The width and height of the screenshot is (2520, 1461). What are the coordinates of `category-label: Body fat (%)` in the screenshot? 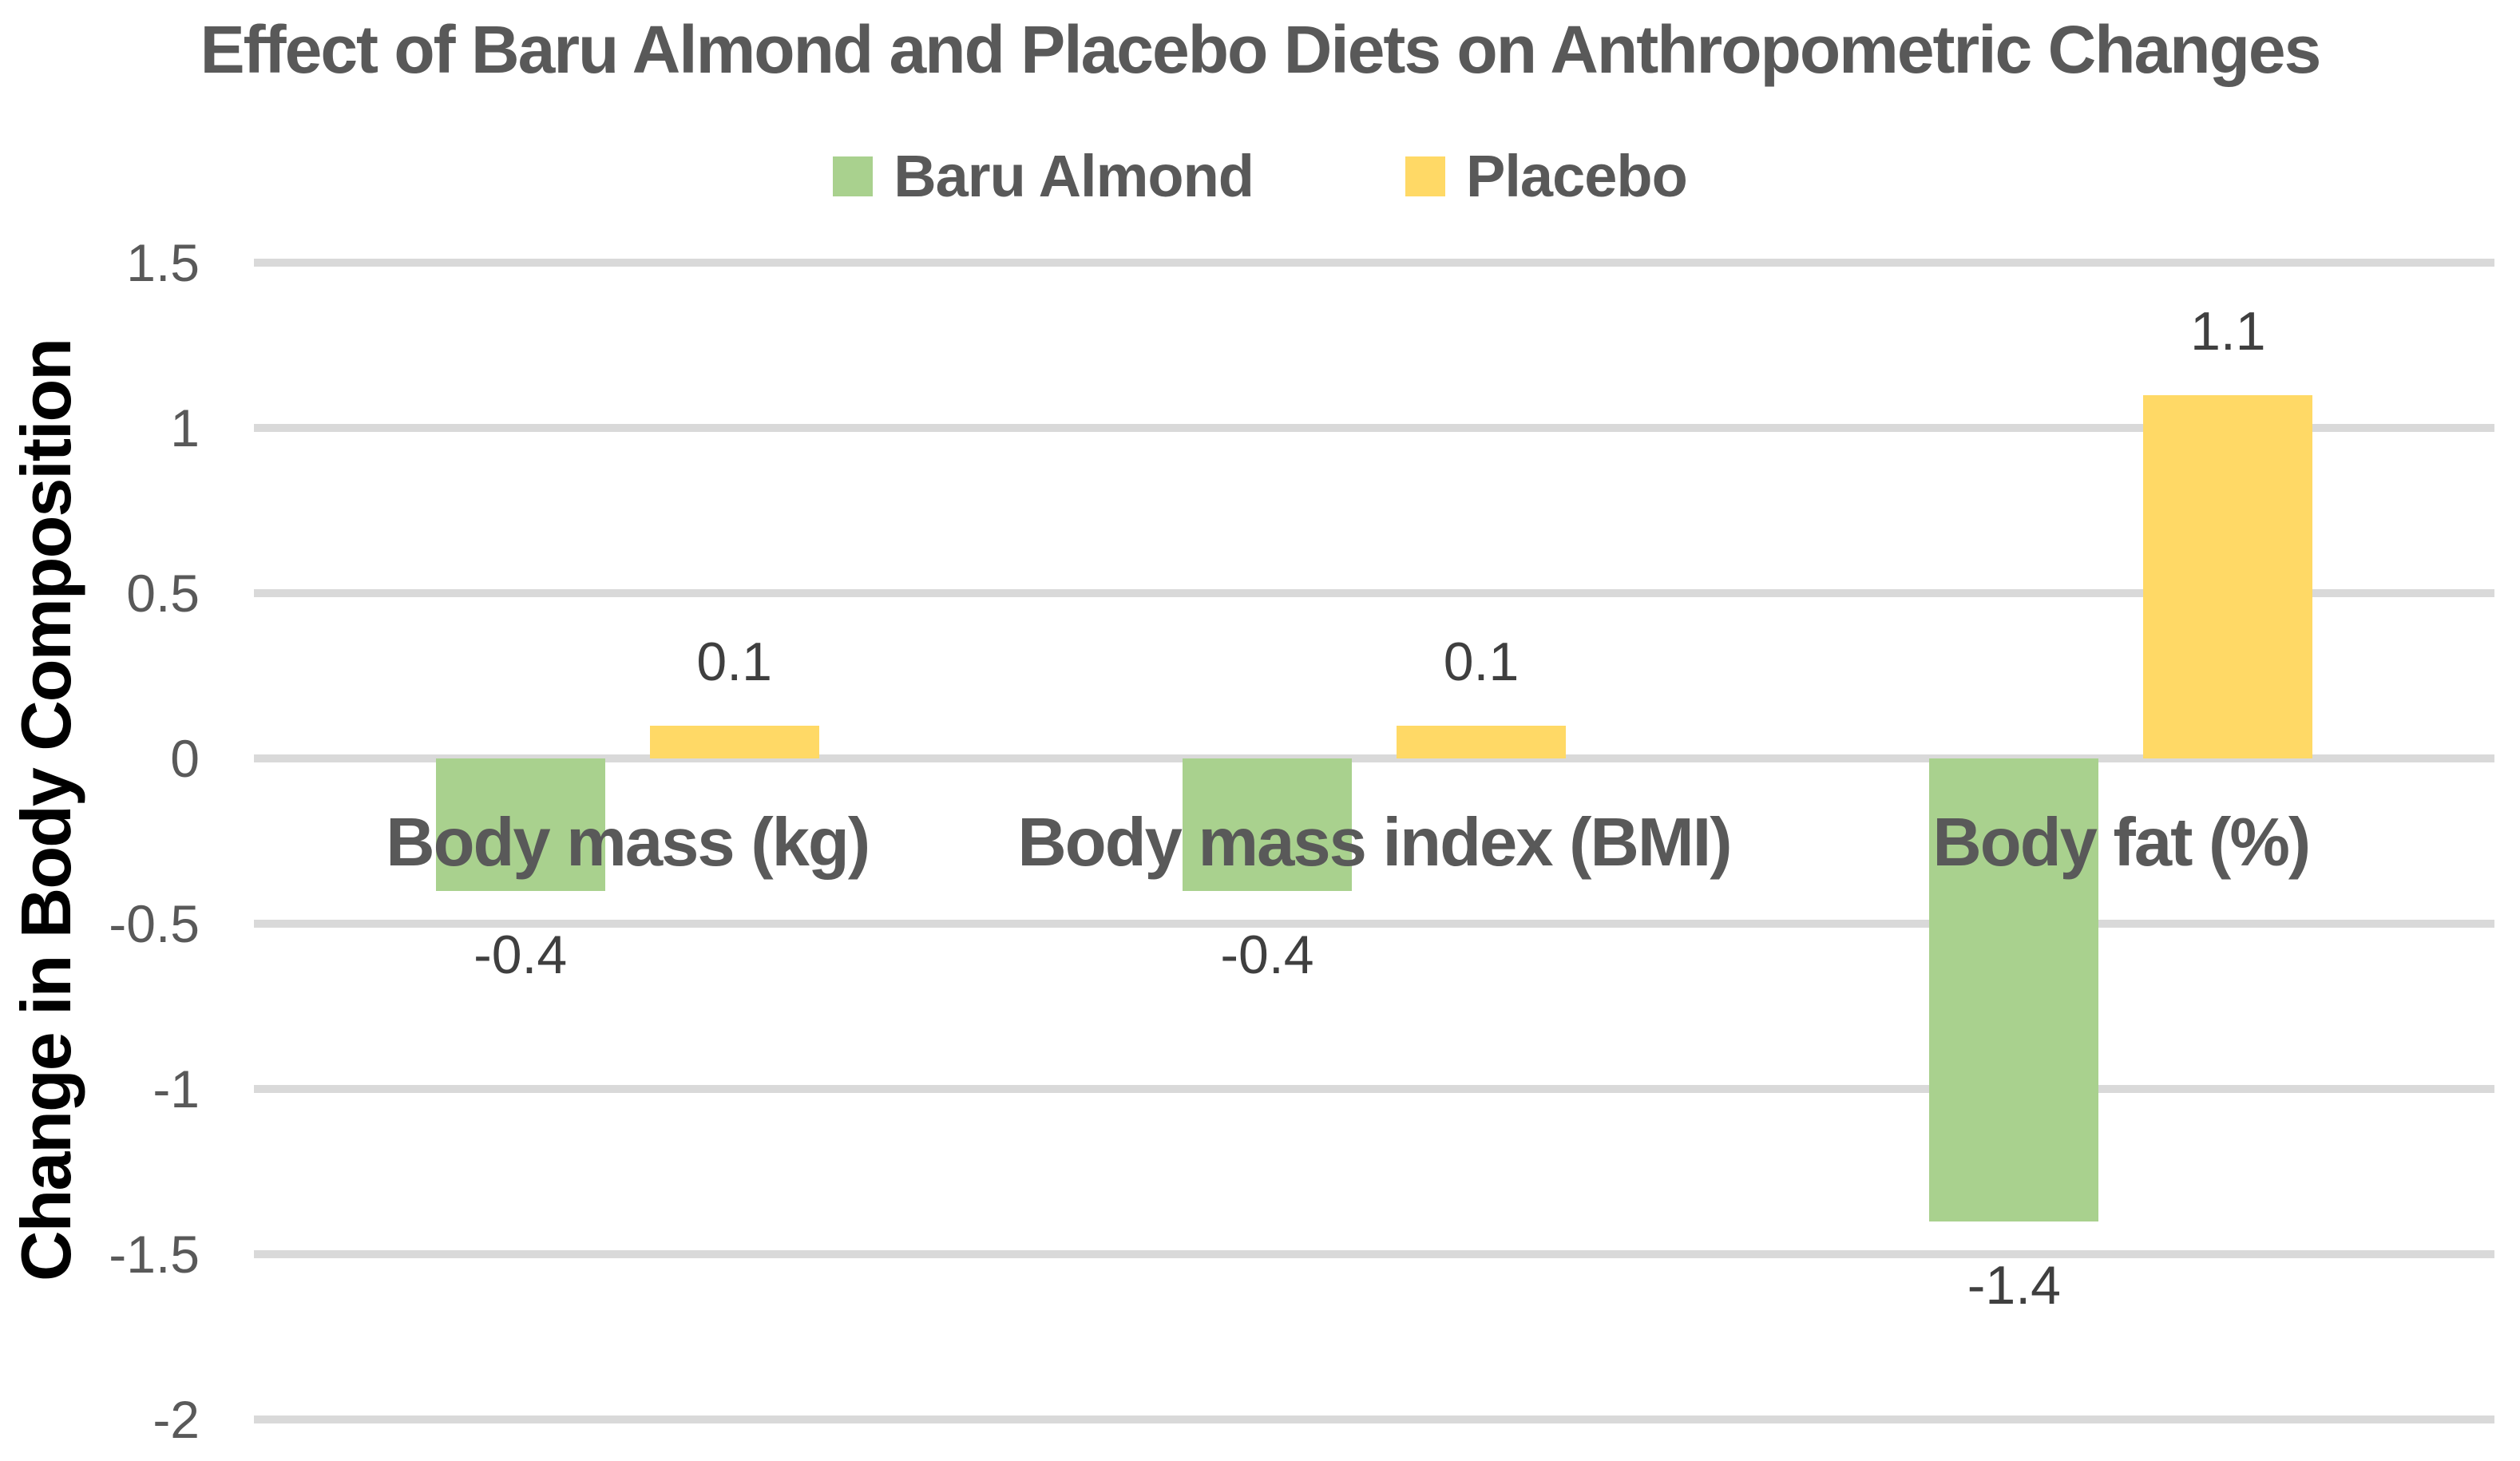 It's located at (2122, 843).